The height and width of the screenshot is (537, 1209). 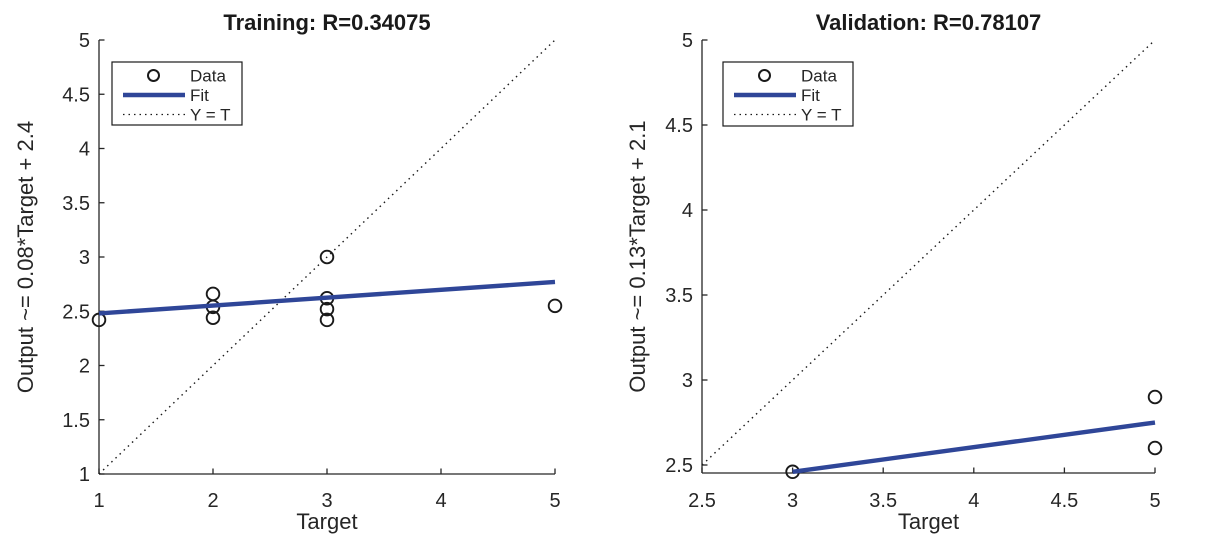 What do you see at coordinates (326, 22) in the screenshot?
I see `plot-title: Training: R=0.34075` at bounding box center [326, 22].